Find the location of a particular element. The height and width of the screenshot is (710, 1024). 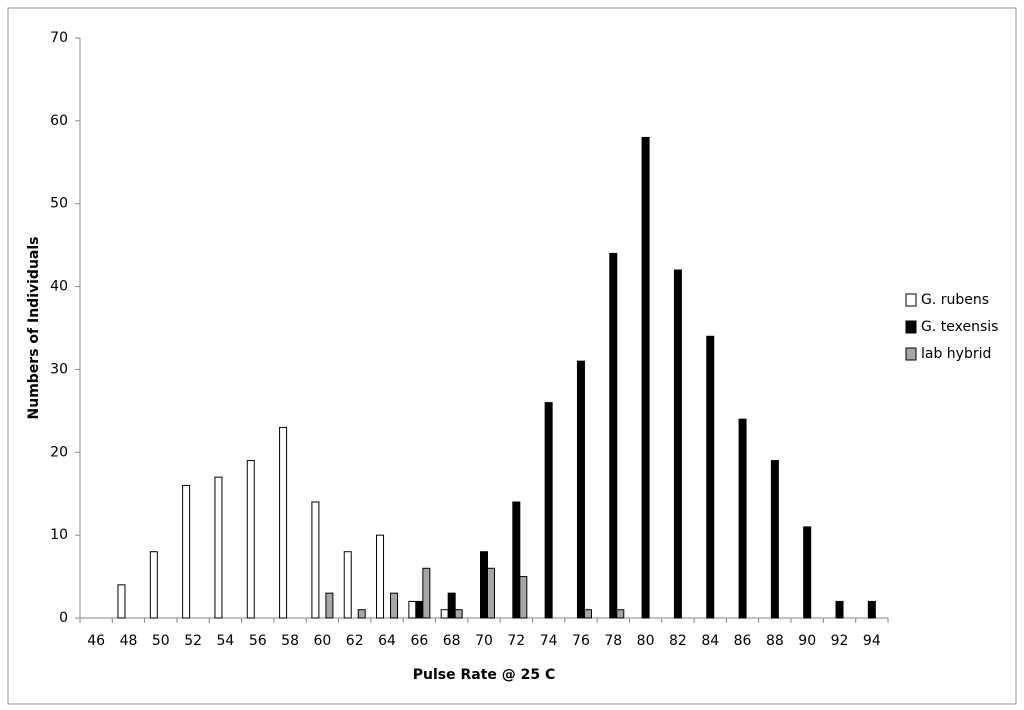

x-tick-label: 72 is located at coordinates (516, 641).